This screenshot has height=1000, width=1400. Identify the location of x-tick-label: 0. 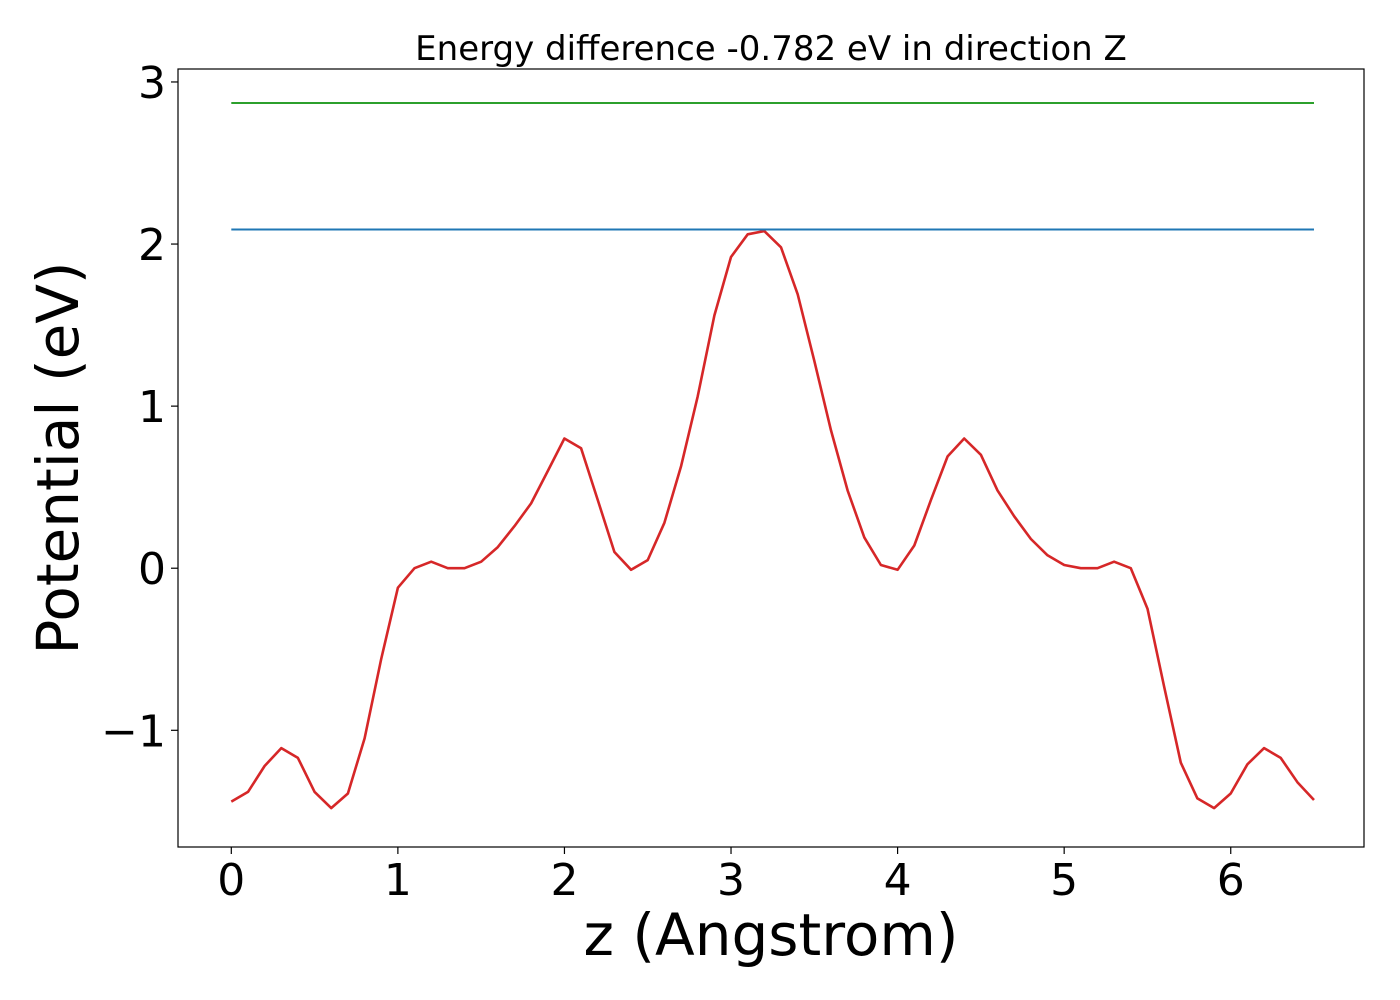
(231, 880).